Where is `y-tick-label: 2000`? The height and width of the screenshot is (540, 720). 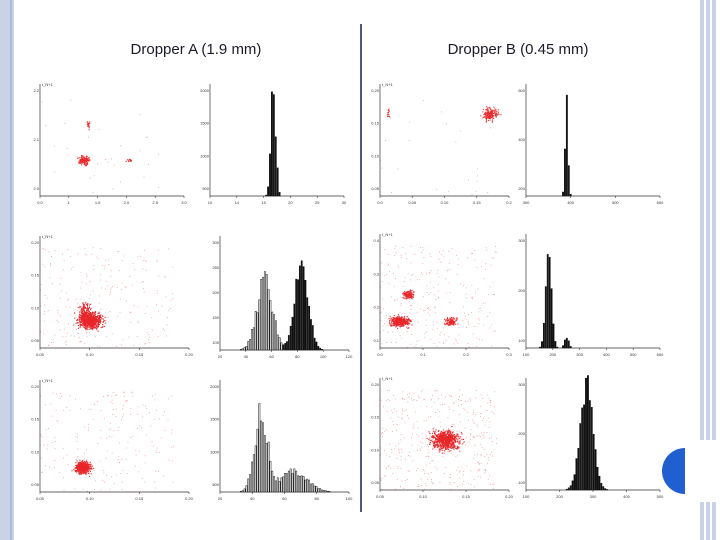 y-tick-label: 2000 is located at coordinates (205, 90).